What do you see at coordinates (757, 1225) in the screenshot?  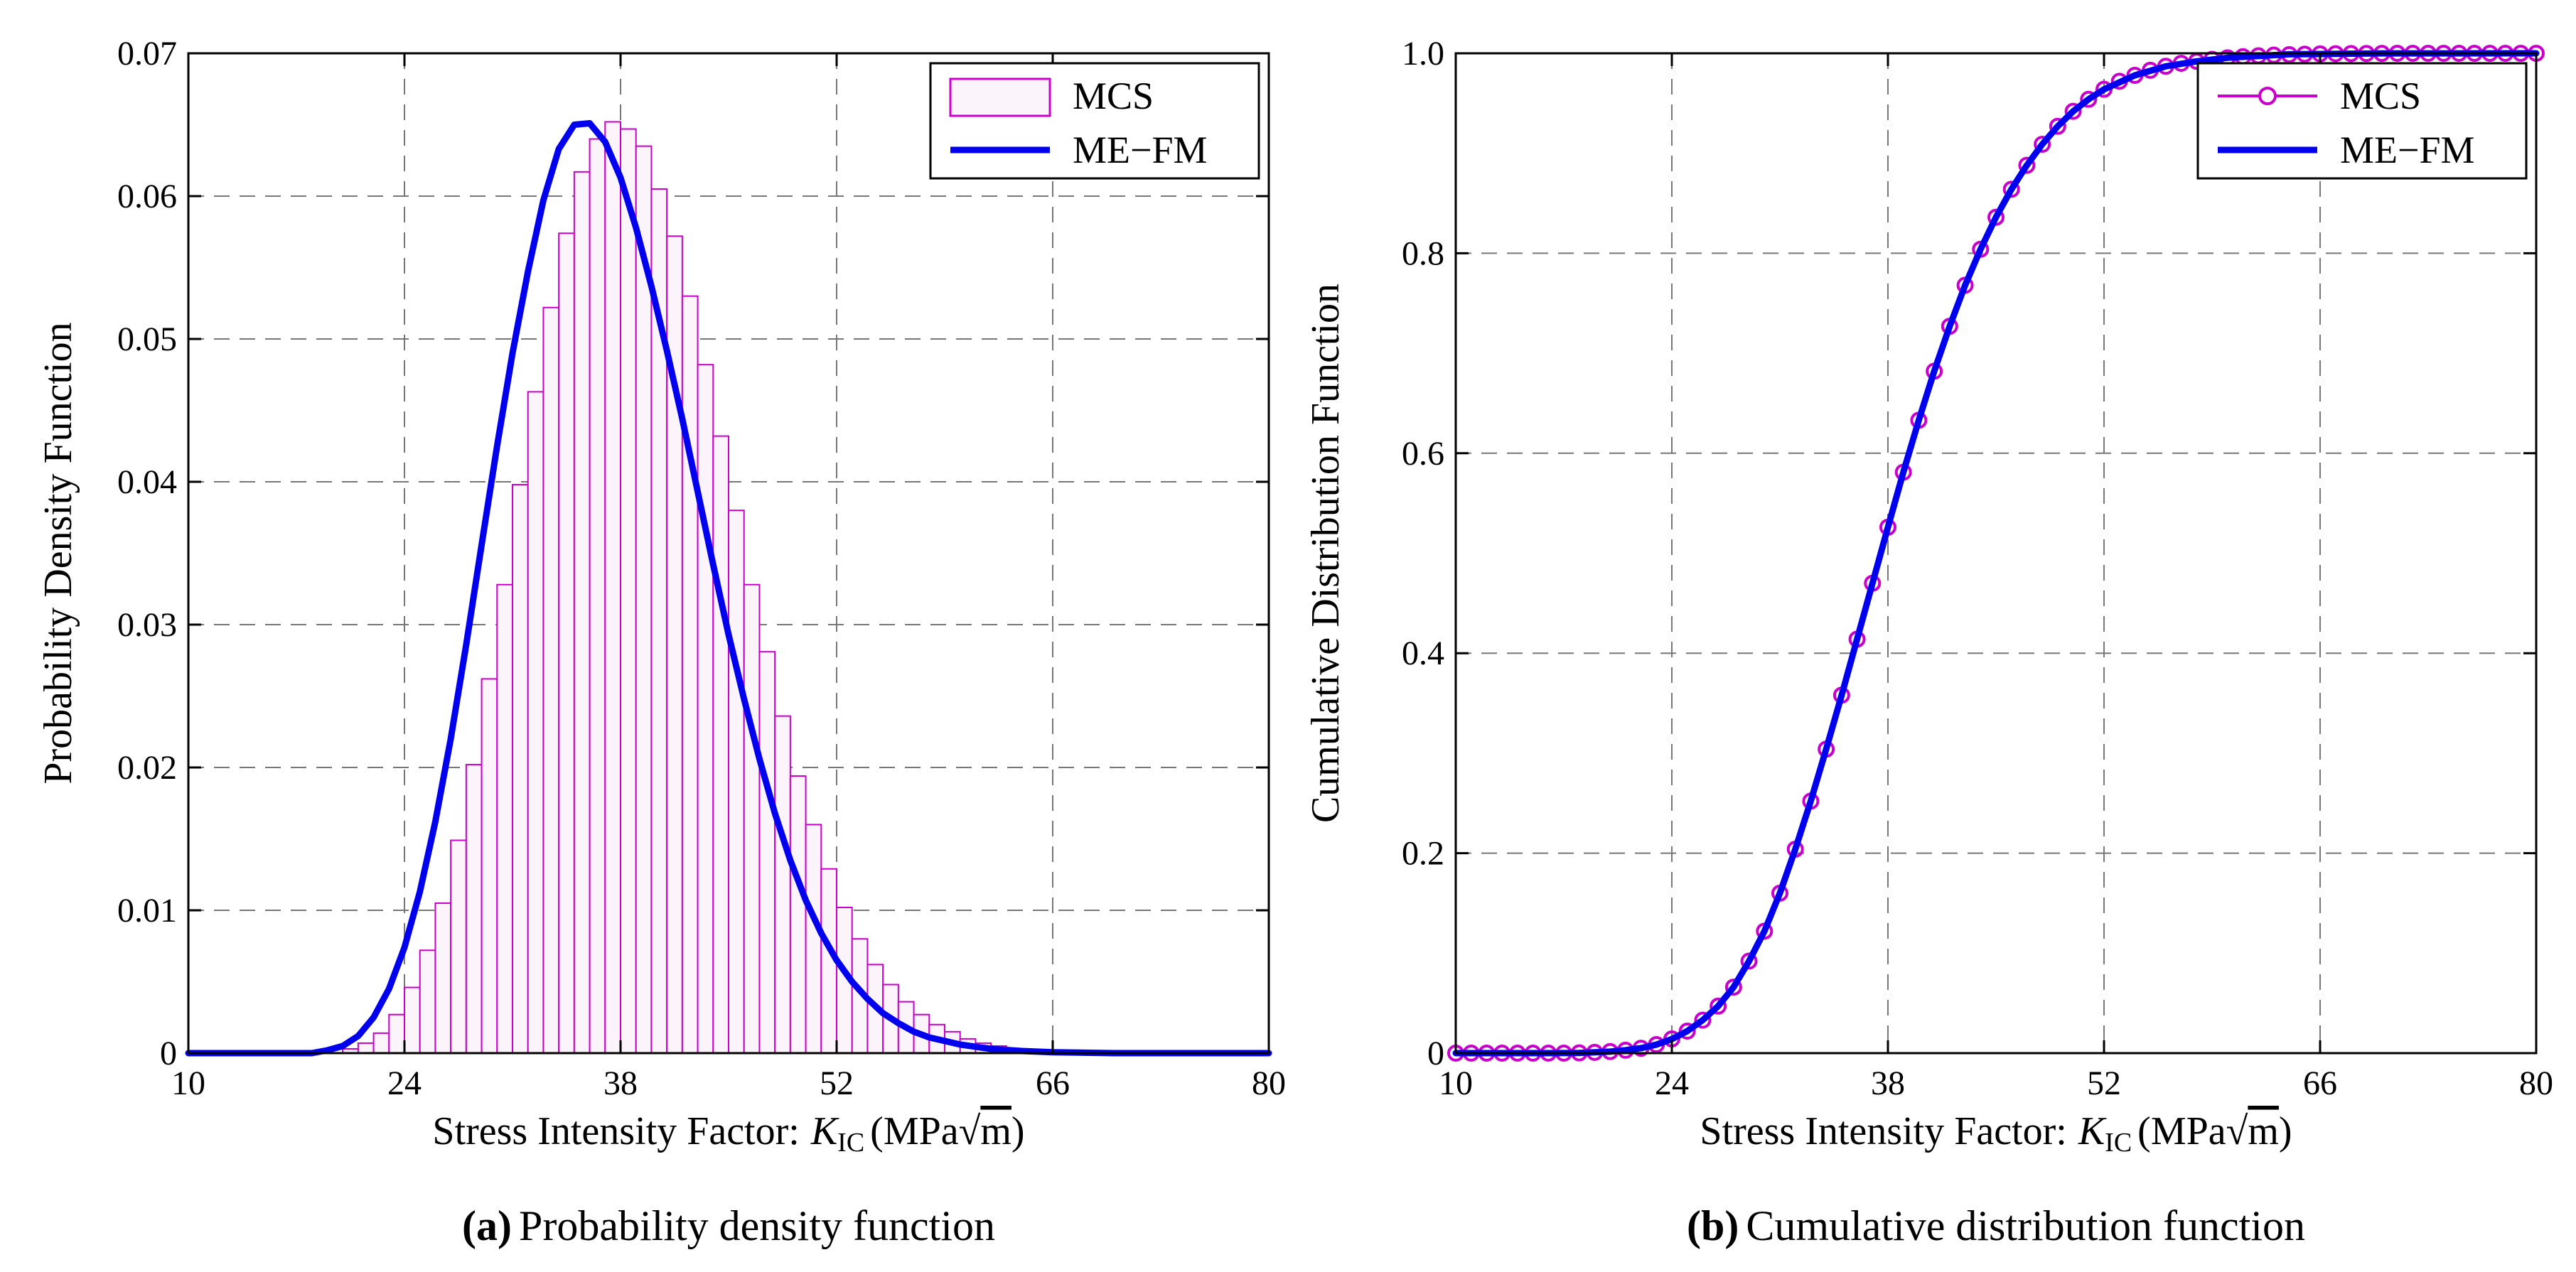 I see `caption-text: Probability density function` at bounding box center [757, 1225].